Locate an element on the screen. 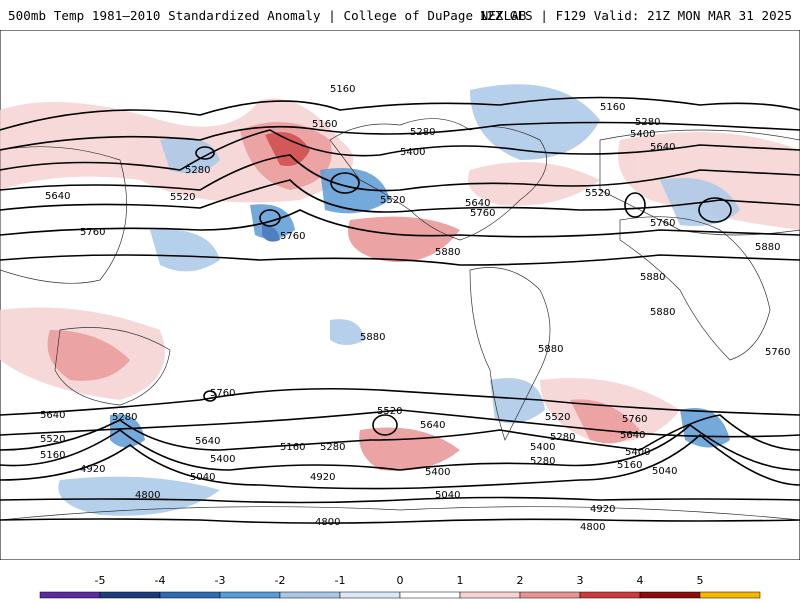 The image size is (800, 604). colorbar-tick-label: 0 is located at coordinates (400, 580).